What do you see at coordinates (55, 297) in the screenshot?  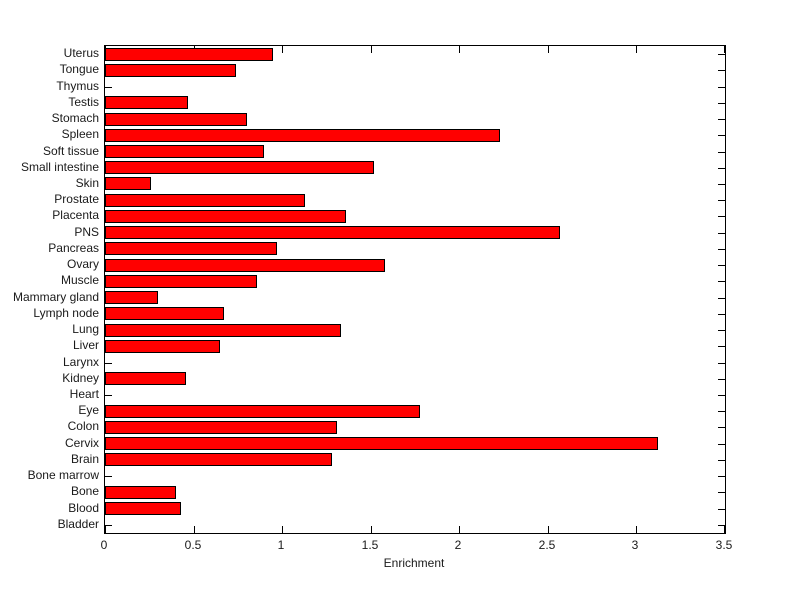 I see `y-tick-label-mammary-gland: Mammary gland` at bounding box center [55, 297].